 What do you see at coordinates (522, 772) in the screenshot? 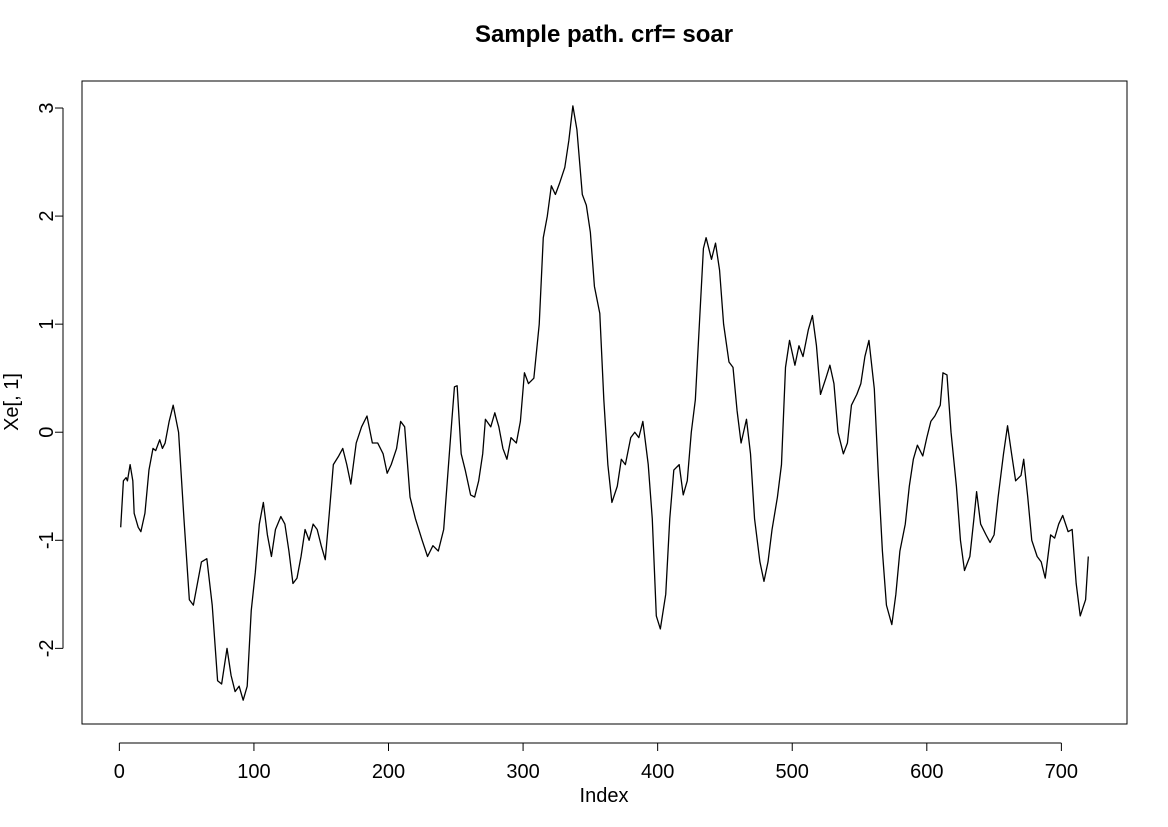
I see `x-tick-label: 300` at bounding box center [522, 772].